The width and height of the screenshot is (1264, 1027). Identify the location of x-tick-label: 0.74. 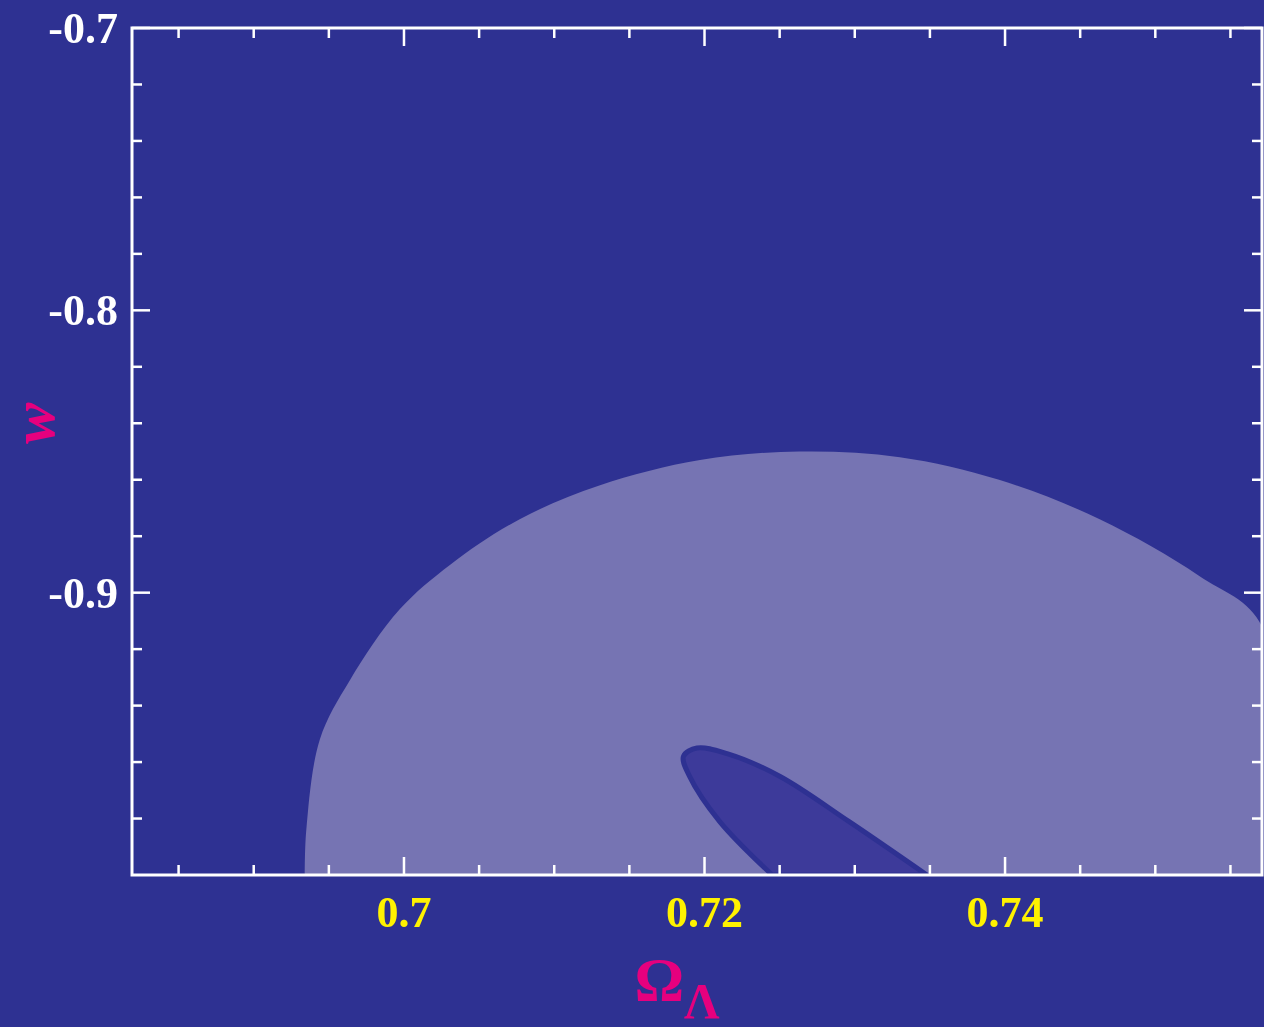
(1005, 912).